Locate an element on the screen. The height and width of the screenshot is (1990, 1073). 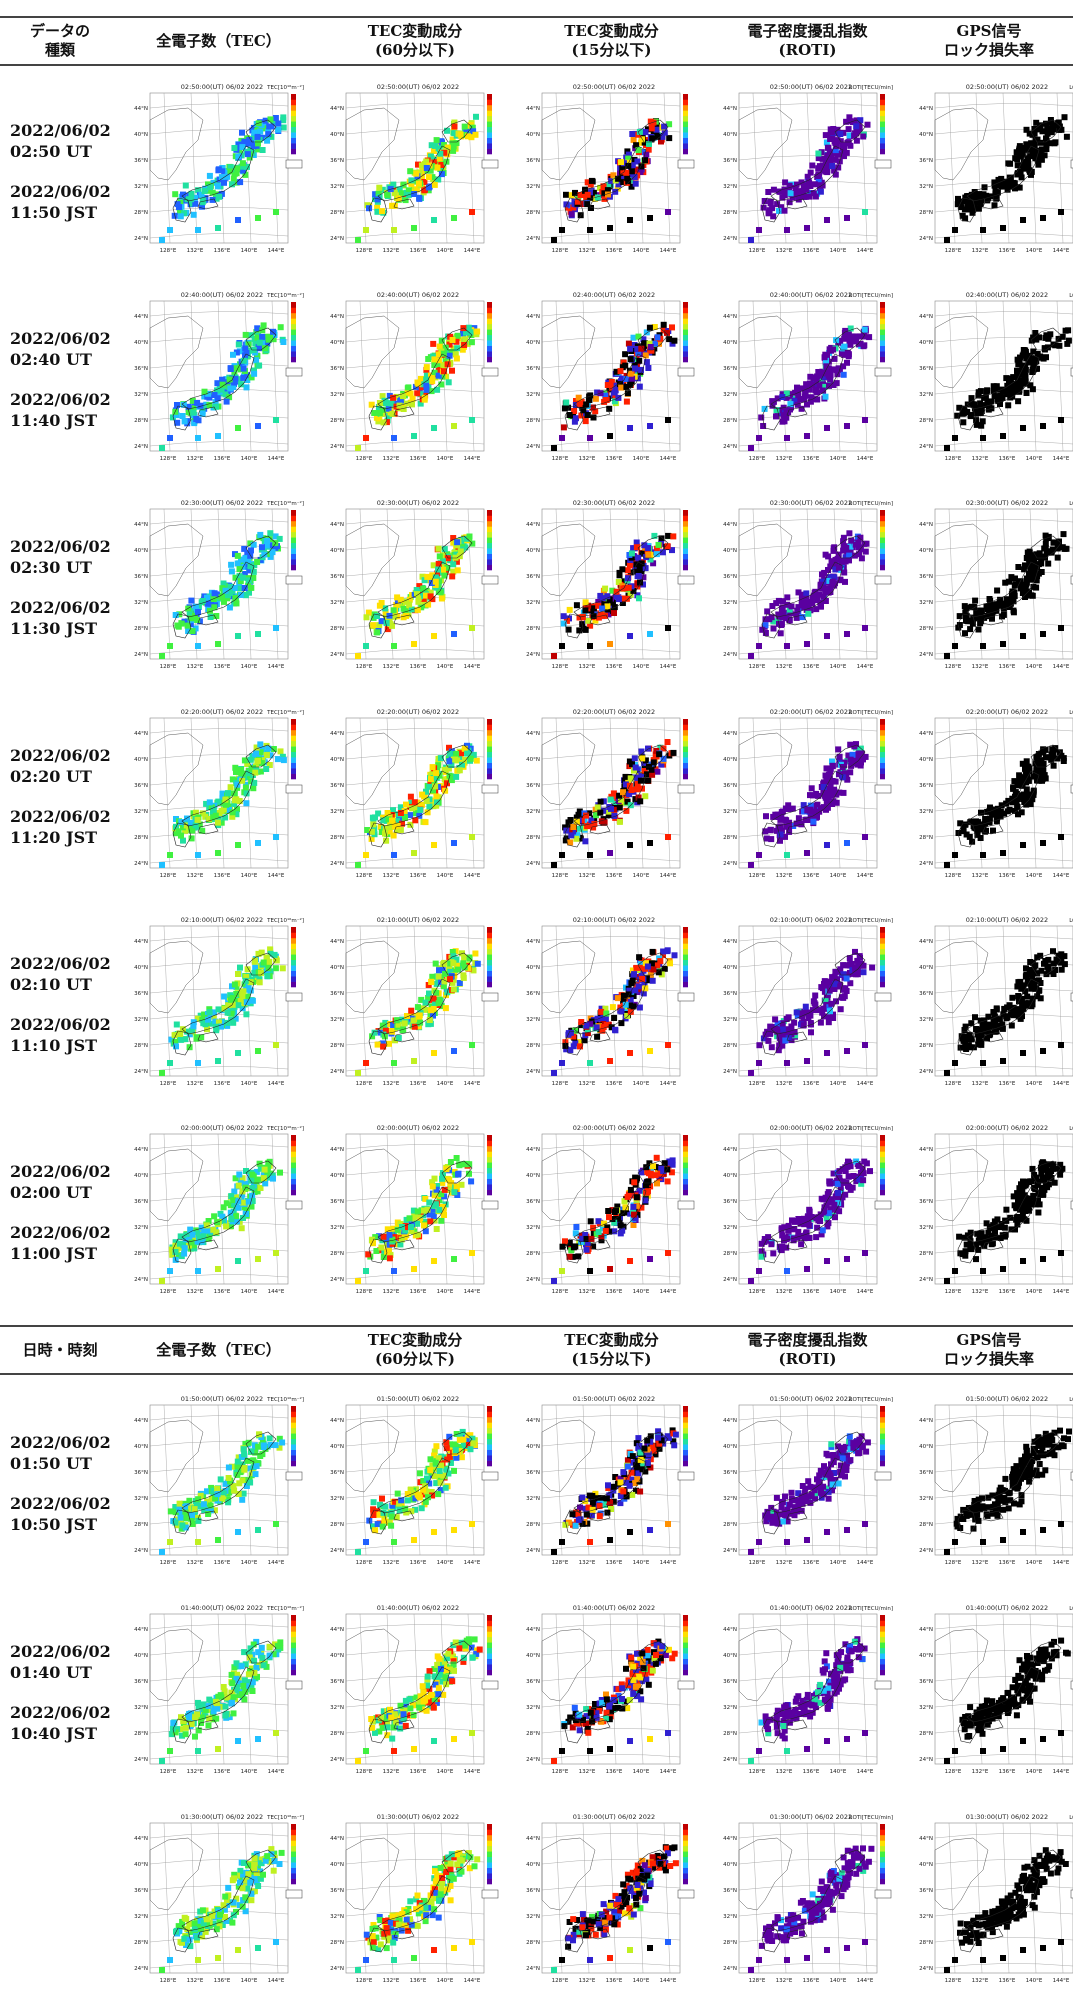
panel-title: 02:30:00(UT) 06/02 2022 is located at coordinates (222, 503).